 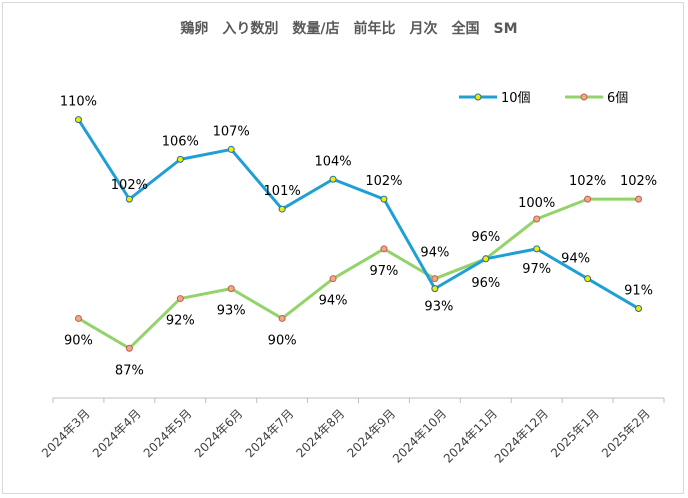 I want to click on x-tick-label: 2024年6月, so click(x=219, y=433).